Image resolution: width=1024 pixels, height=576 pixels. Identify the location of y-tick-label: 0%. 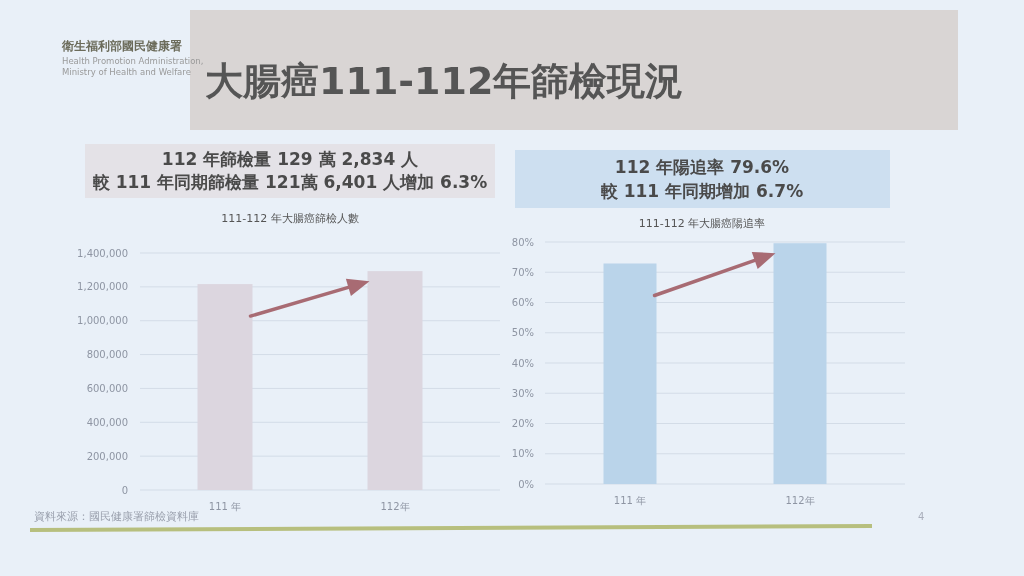
(526, 484).